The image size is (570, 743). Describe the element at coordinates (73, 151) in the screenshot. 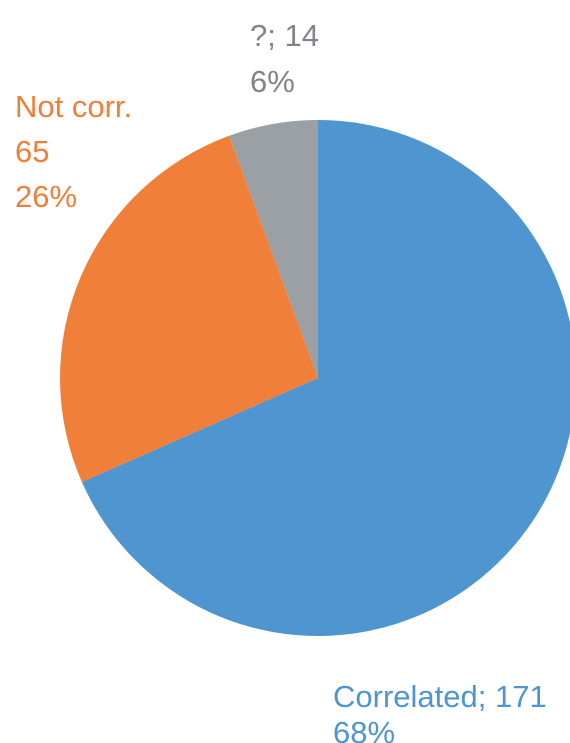

I see `label-not-corr: Not corr. 65 26%` at that location.